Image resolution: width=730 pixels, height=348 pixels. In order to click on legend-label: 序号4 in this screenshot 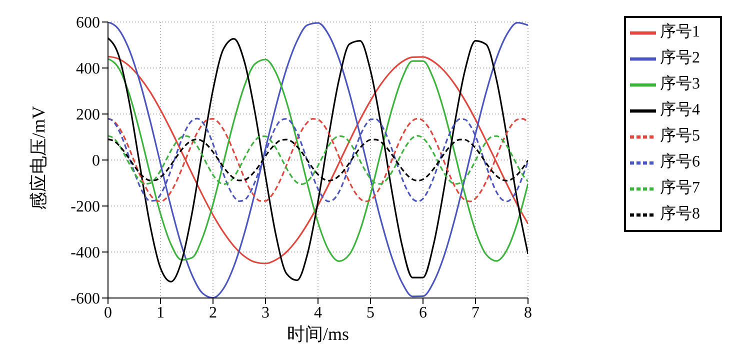, I will do `click(680, 110)`.